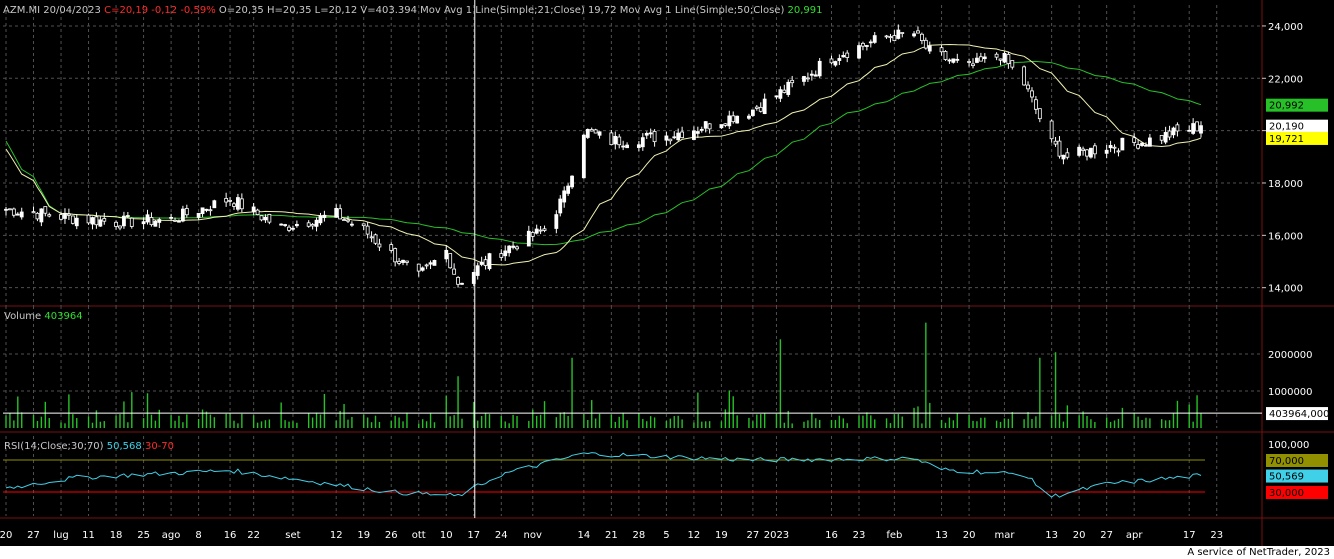  I want to click on time-tick-label: 21, so click(611, 535).